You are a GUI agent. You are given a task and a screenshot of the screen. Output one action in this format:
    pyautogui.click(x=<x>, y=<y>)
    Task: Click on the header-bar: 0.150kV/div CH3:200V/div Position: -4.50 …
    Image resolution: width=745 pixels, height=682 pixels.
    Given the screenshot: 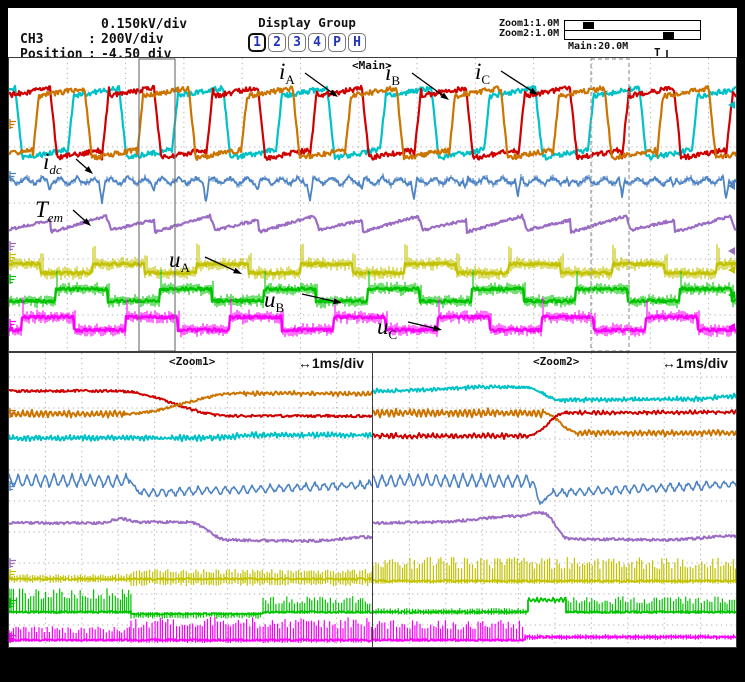 What is the action you would take?
    pyautogui.click(x=372, y=36)
    